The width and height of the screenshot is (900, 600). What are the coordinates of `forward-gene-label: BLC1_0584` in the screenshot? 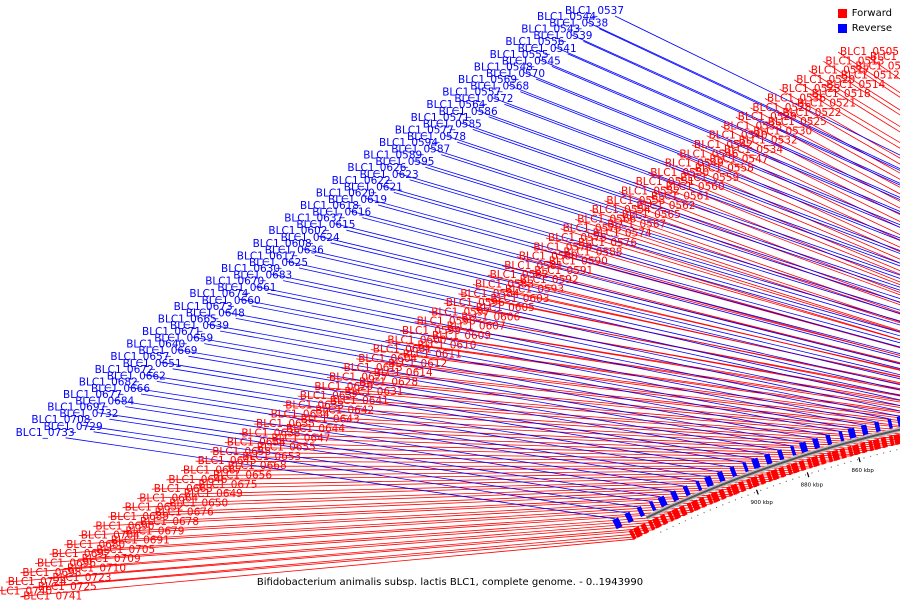 It's located at (489, 294).